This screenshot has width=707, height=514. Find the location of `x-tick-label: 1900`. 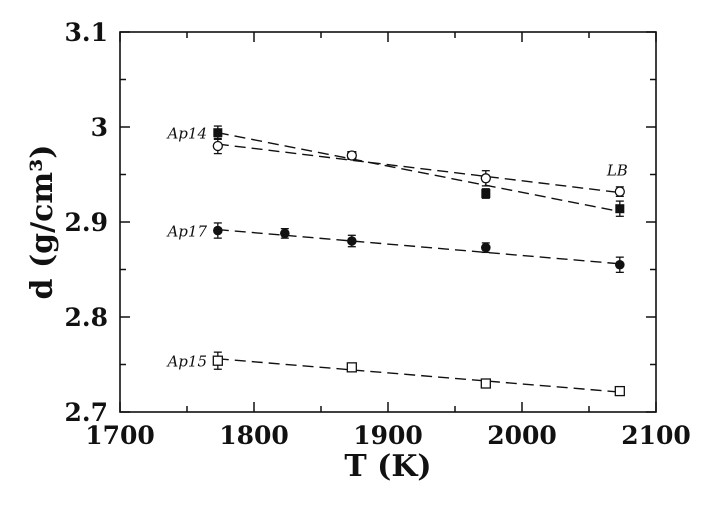

x-tick-label: 1900 is located at coordinates (388, 435).